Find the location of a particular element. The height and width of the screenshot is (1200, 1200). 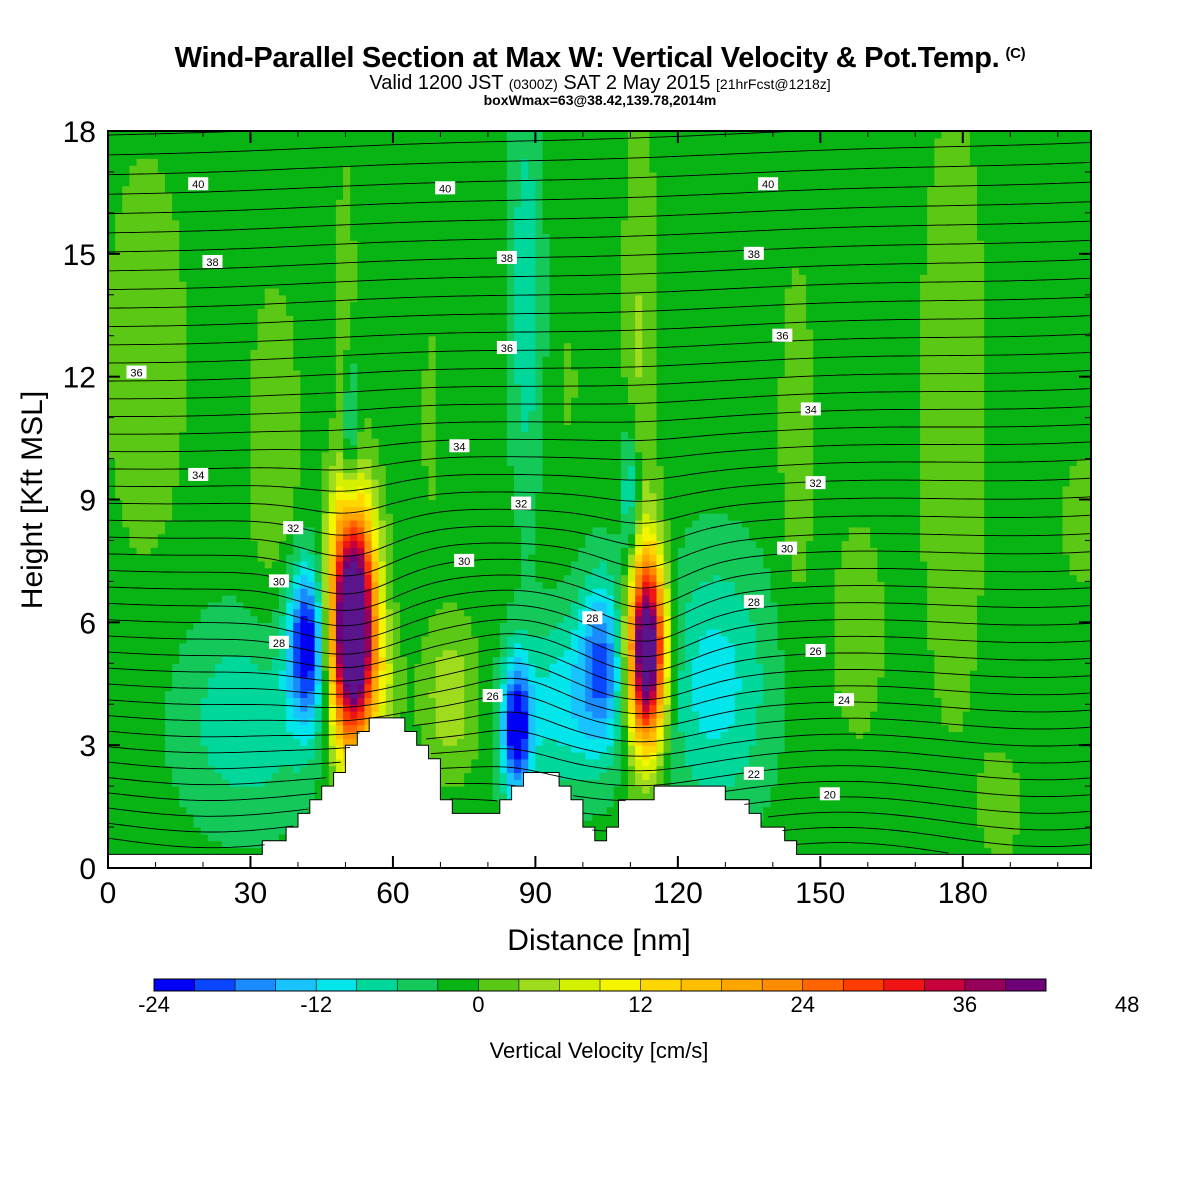

theta-label-text: 38 is located at coordinates (212, 263).